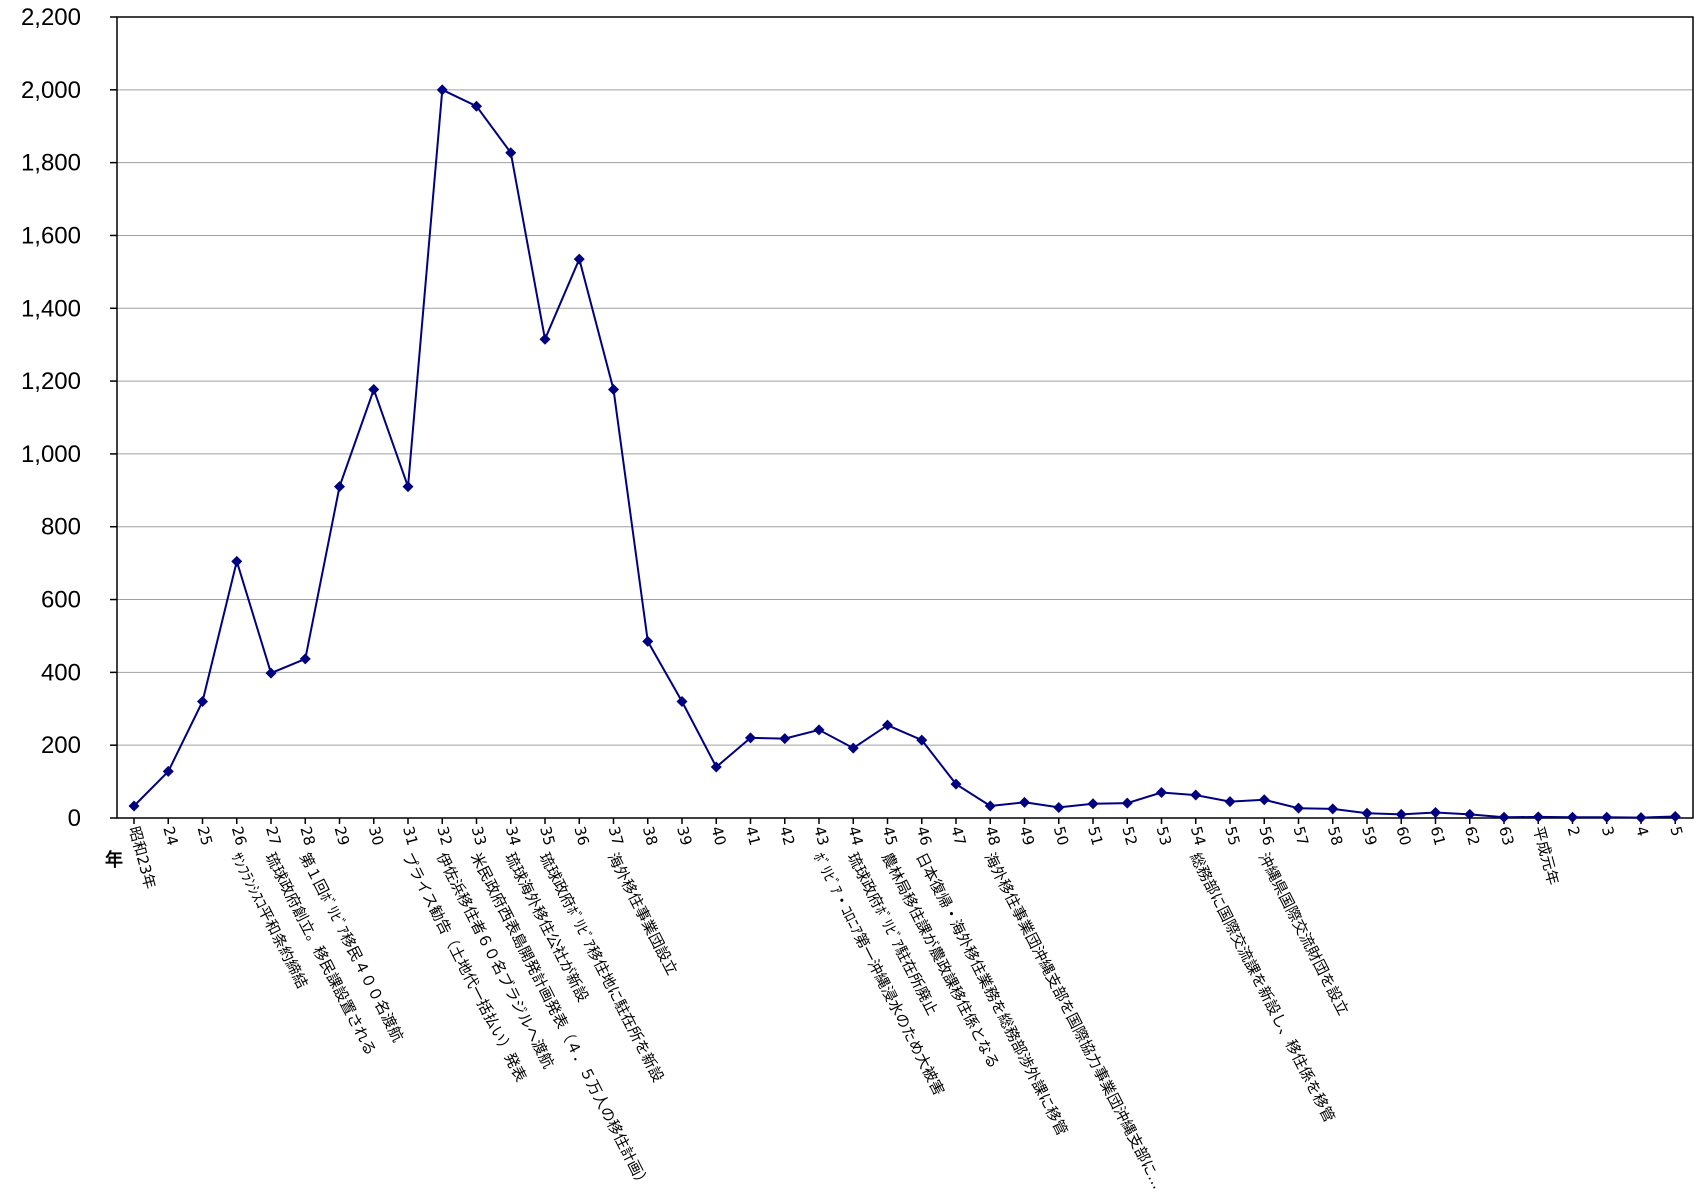  What do you see at coordinates (1027, 835) in the screenshot?
I see `x-tick-label: 49` at bounding box center [1027, 835].